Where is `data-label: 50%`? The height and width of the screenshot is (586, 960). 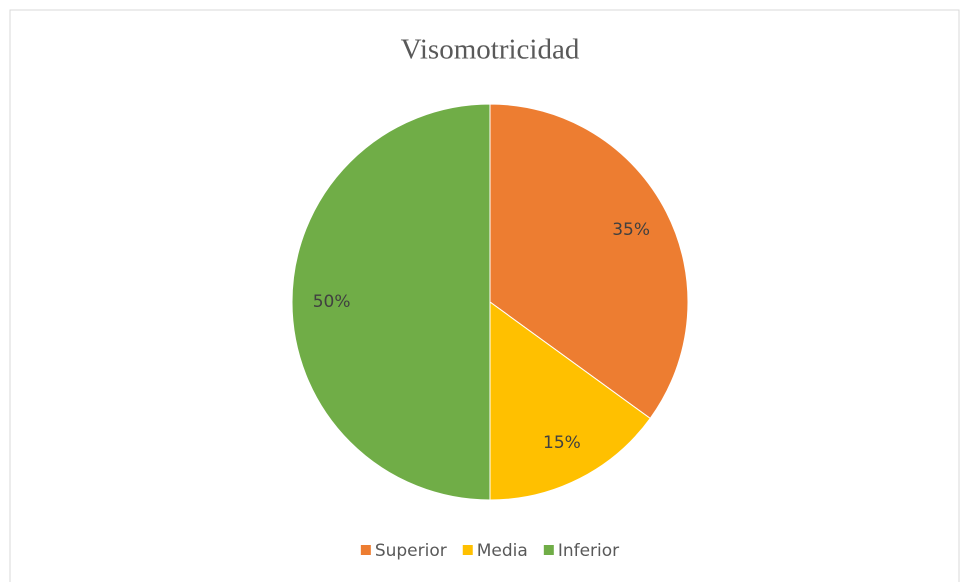
data-label: 50% is located at coordinates (332, 302).